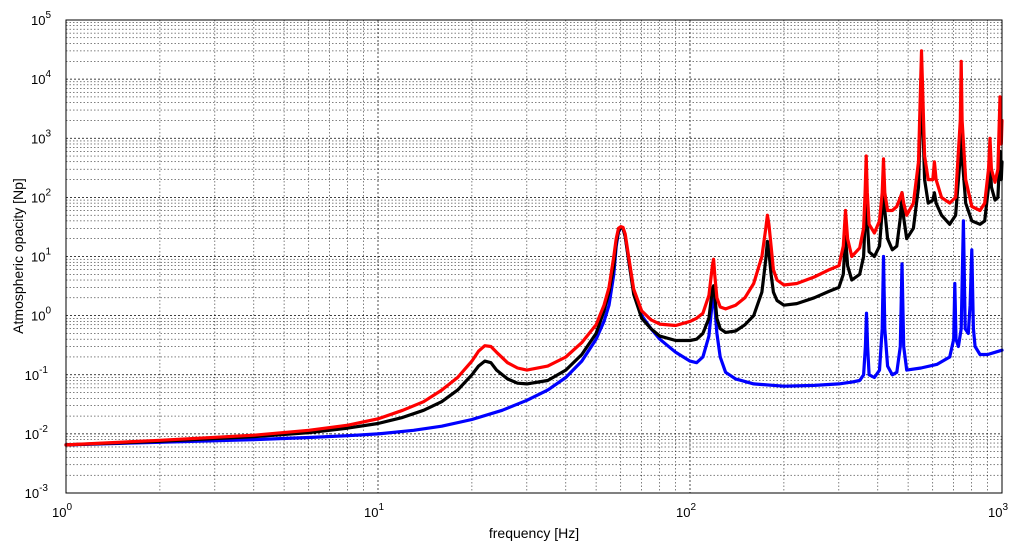 The image size is (1024, 551). Describe the element at coordinates (41, 19) in the screenshot. I see `y-tick-label: 10⁵` at that location.